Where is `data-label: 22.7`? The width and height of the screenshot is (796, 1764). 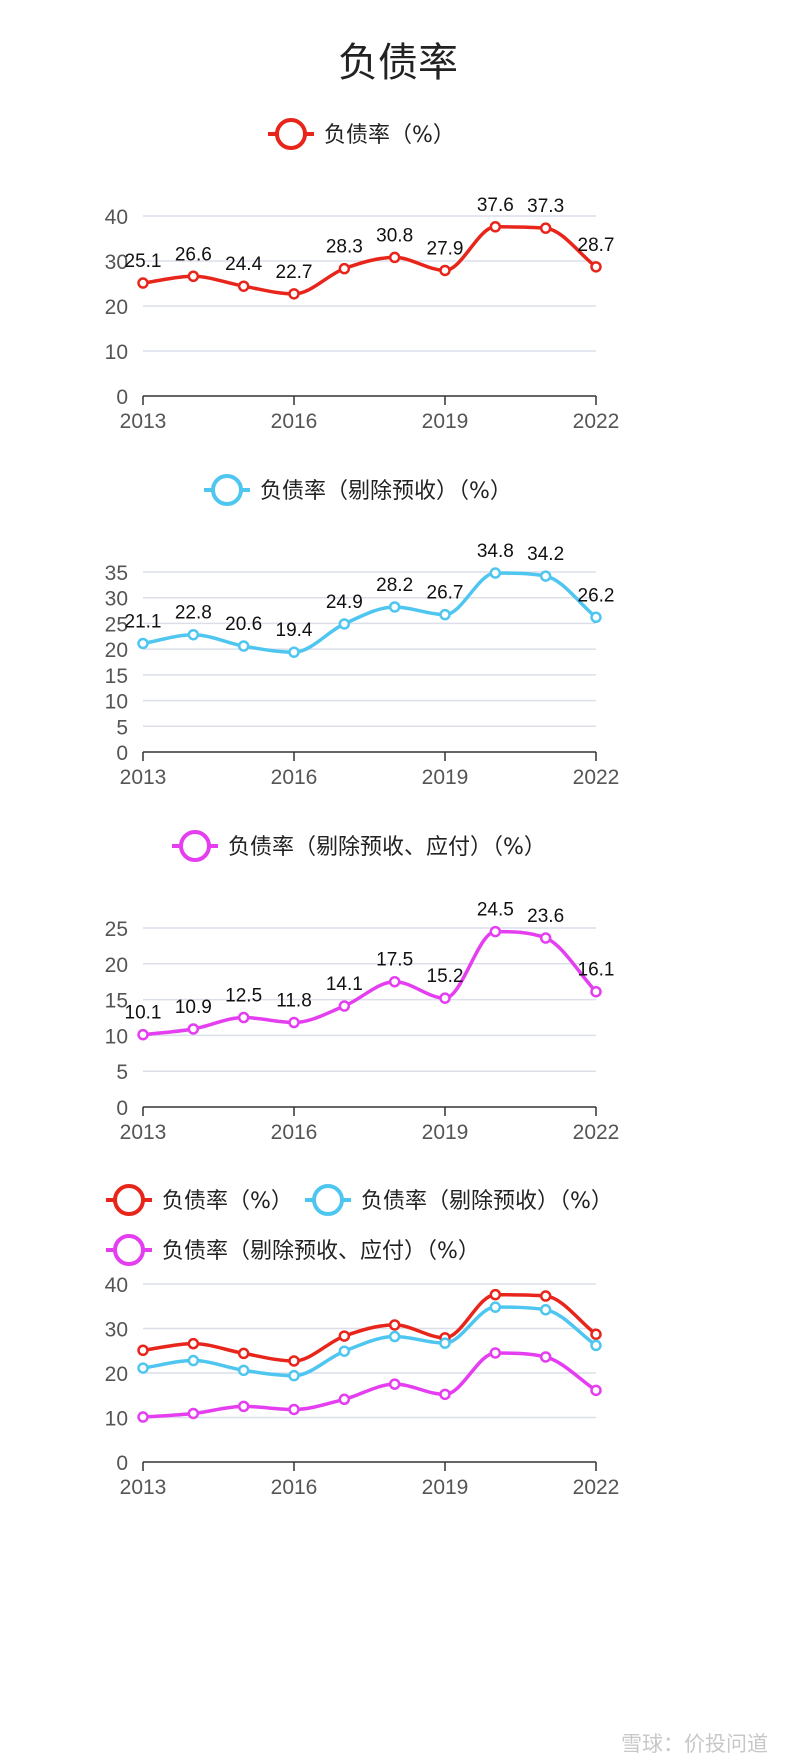
data-label: 22.7 is located at coordinates (294, 272).